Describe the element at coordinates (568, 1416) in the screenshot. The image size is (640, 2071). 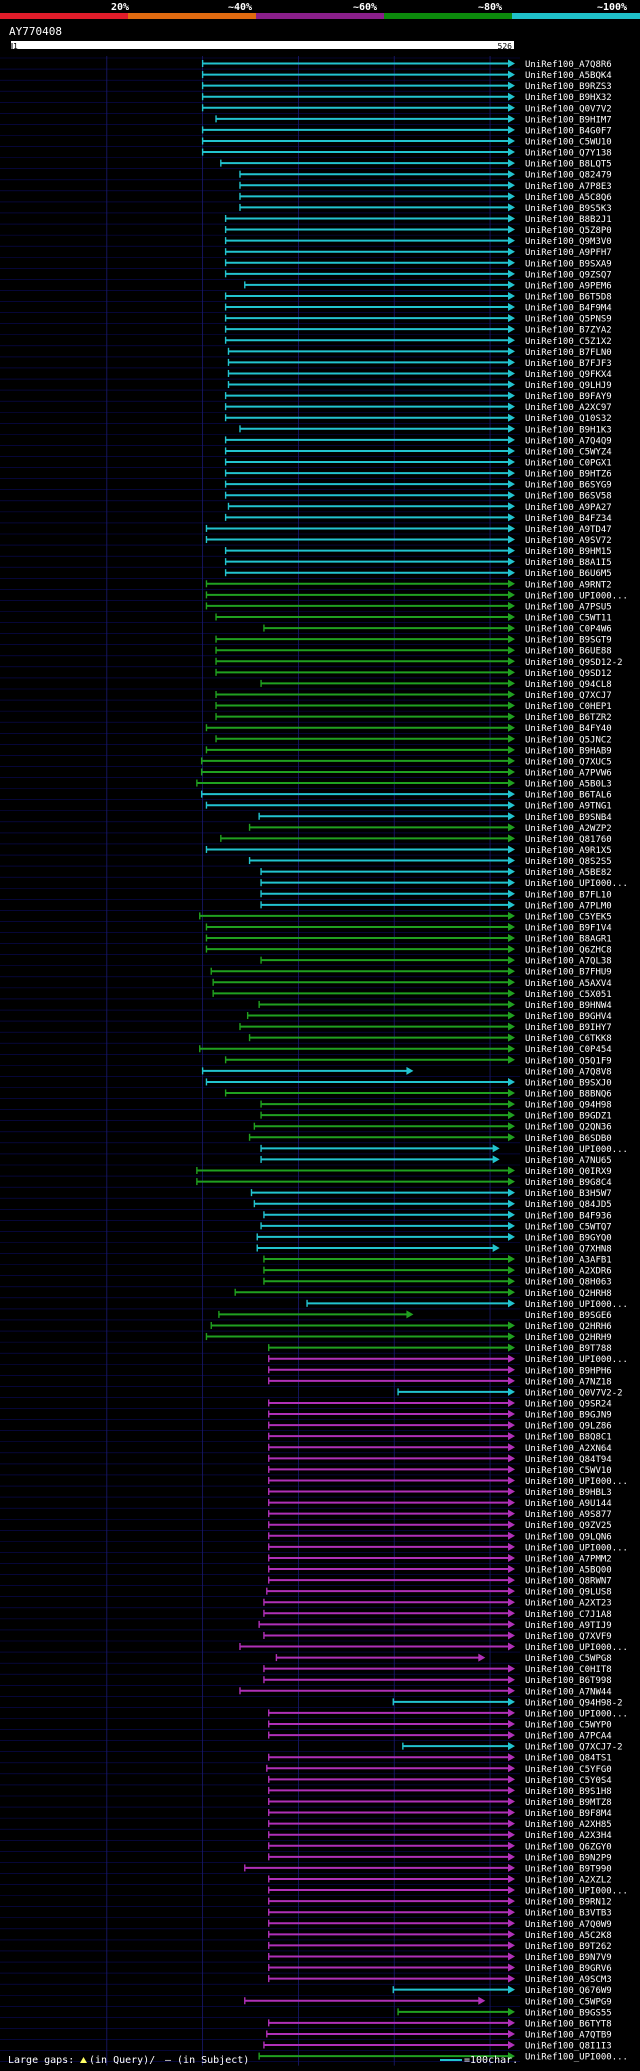
I see `hit-label: UniRef100_B9GJN9` at that location.